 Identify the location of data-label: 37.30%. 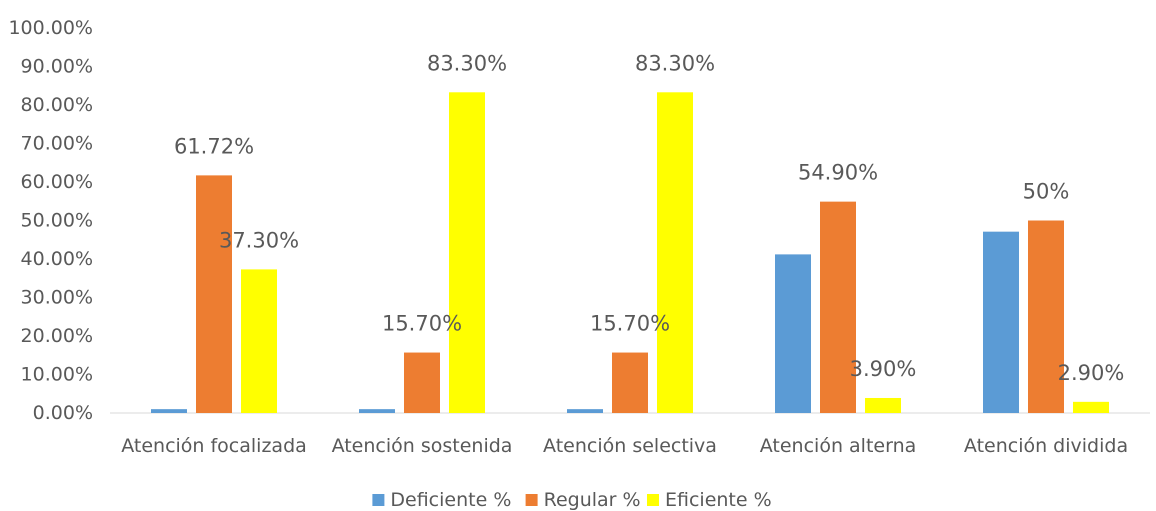
(259, 240).